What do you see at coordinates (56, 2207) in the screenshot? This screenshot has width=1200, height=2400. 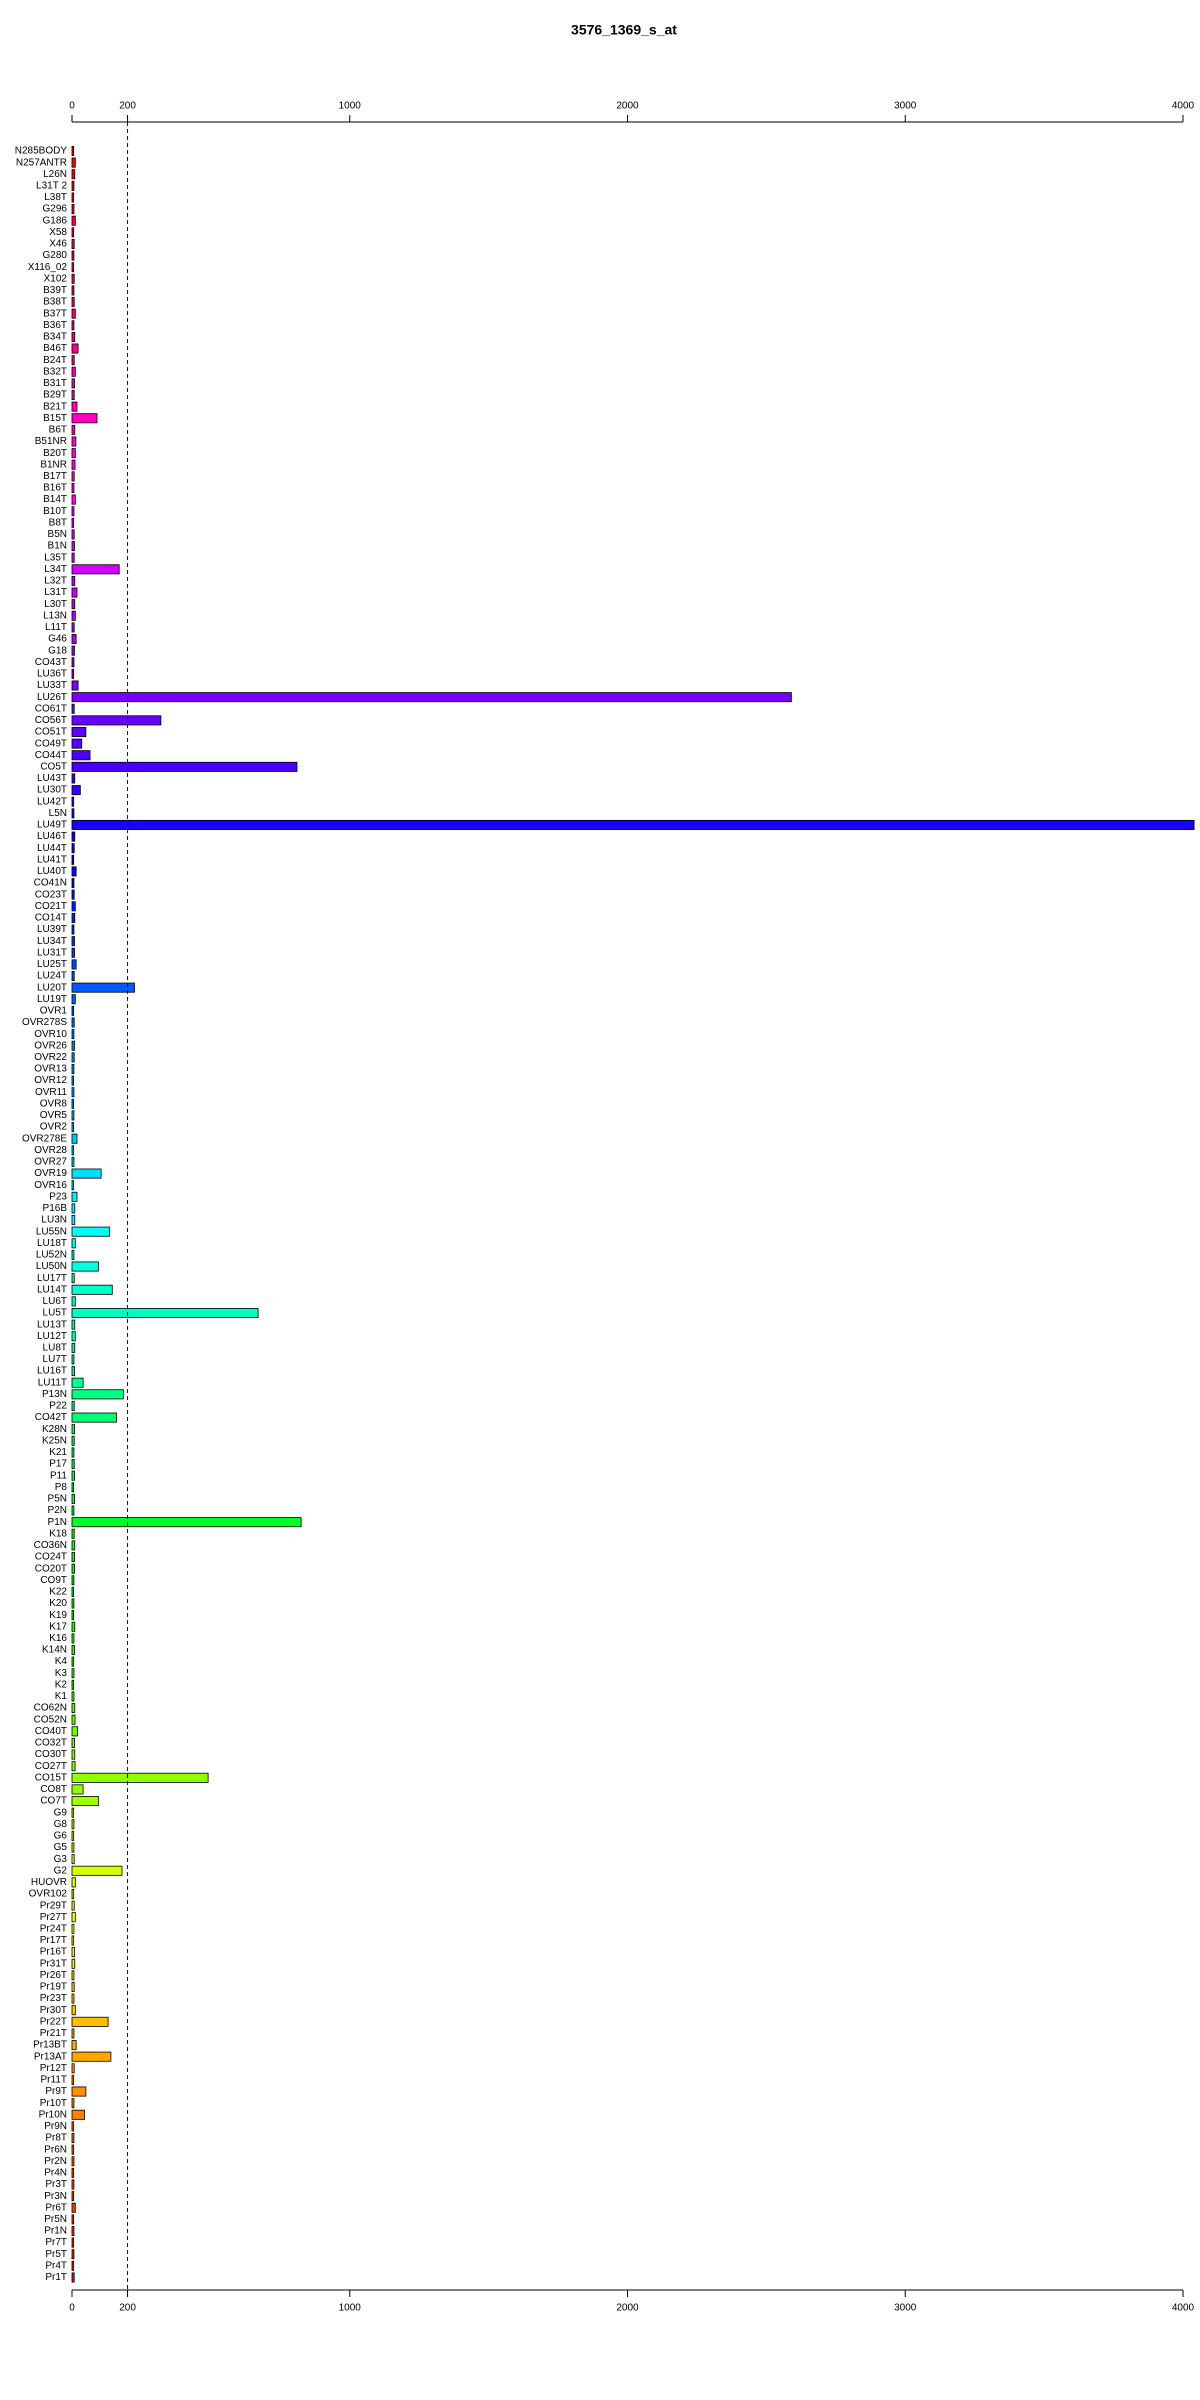 I see `y-tick-label: Pr6T` at bounding box center [56, 2207].